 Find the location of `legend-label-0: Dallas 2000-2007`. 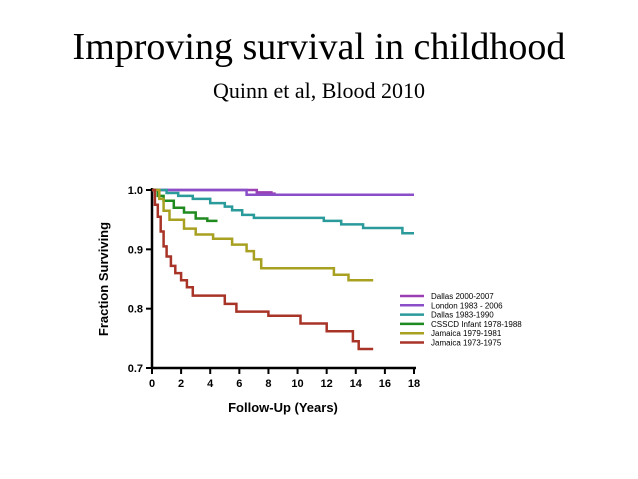

legend-label-0: Dallas 2000-2007 is located at coordinates (462, 296).